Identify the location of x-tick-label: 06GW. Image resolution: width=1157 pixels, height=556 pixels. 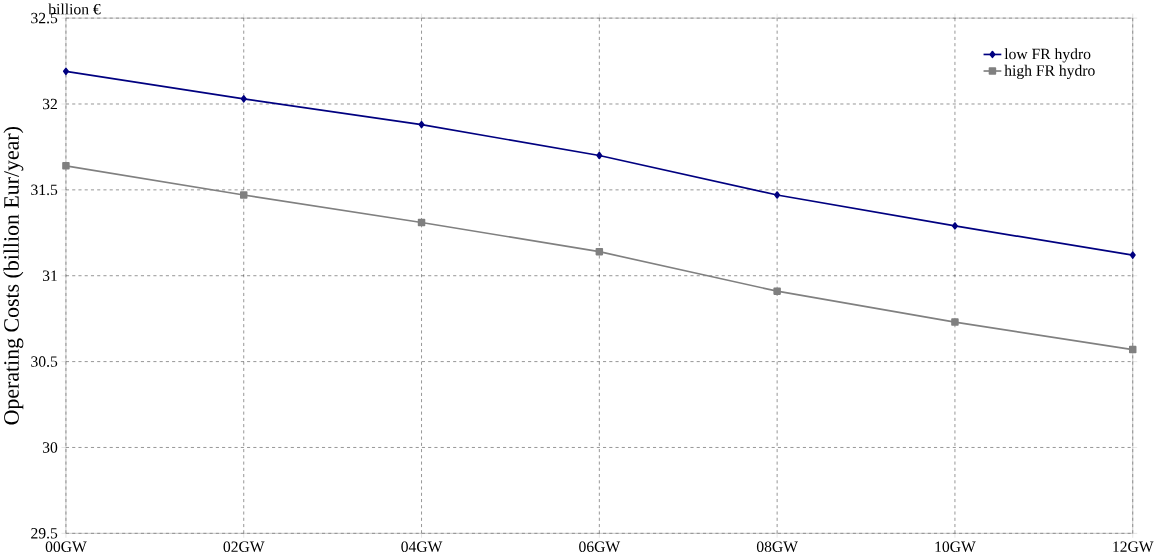
(600, 547).